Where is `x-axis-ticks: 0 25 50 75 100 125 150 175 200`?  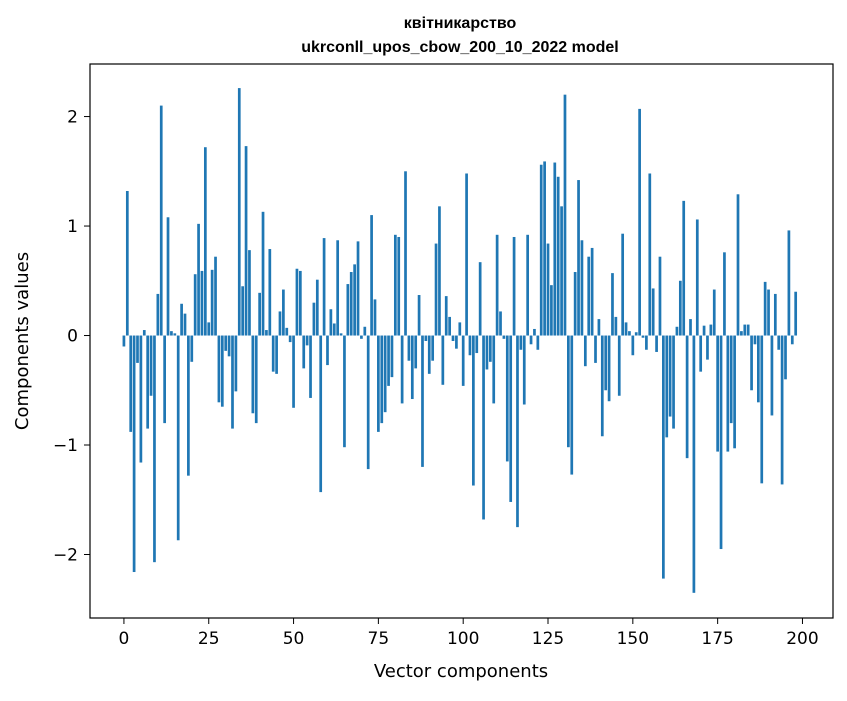
x-axis-ticks: 0 25 50 75 100 125 150 175 200 is located at coordinates (469, 633).